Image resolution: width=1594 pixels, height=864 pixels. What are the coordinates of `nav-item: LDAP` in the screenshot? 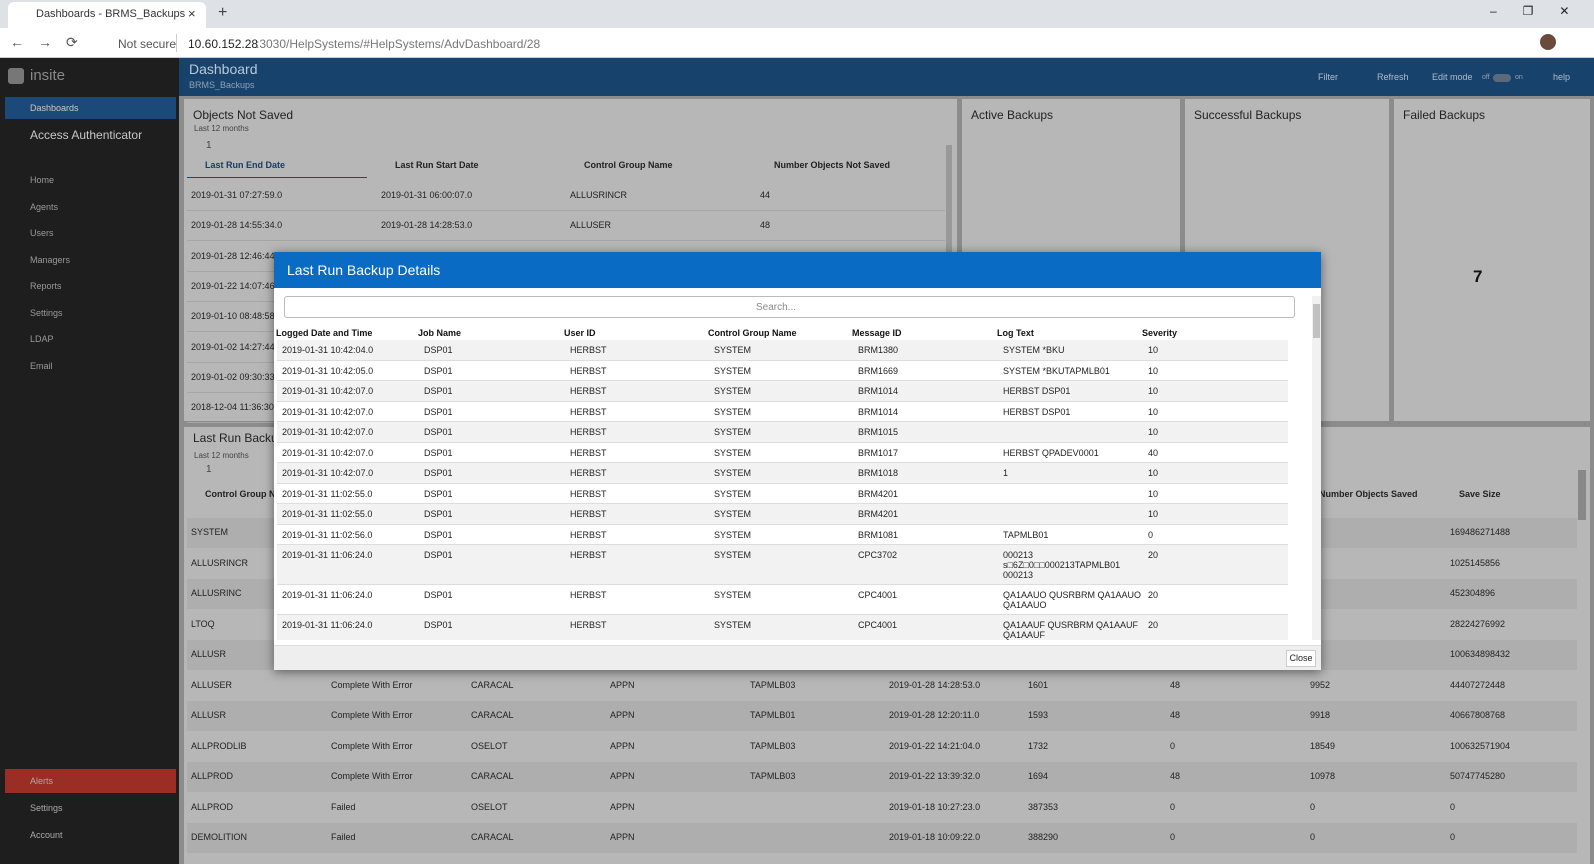 It's located at (42, 339).